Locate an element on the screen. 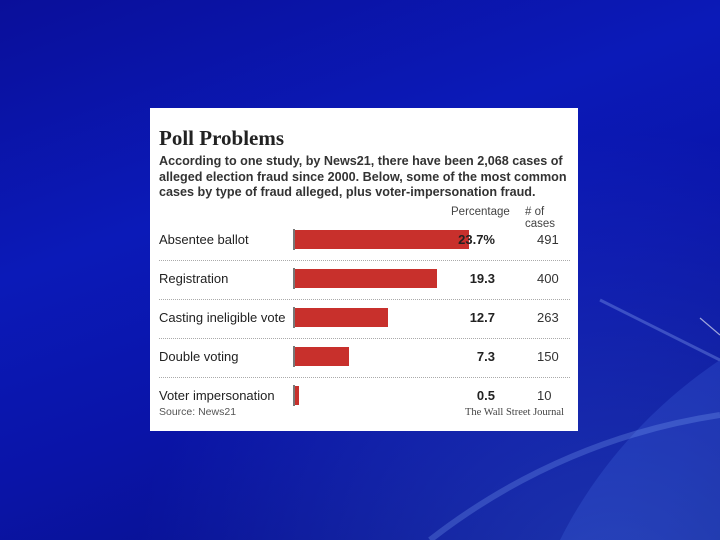 The image size is (720, 540). source-note: Source: News21 is located at coordinates (198, 412).